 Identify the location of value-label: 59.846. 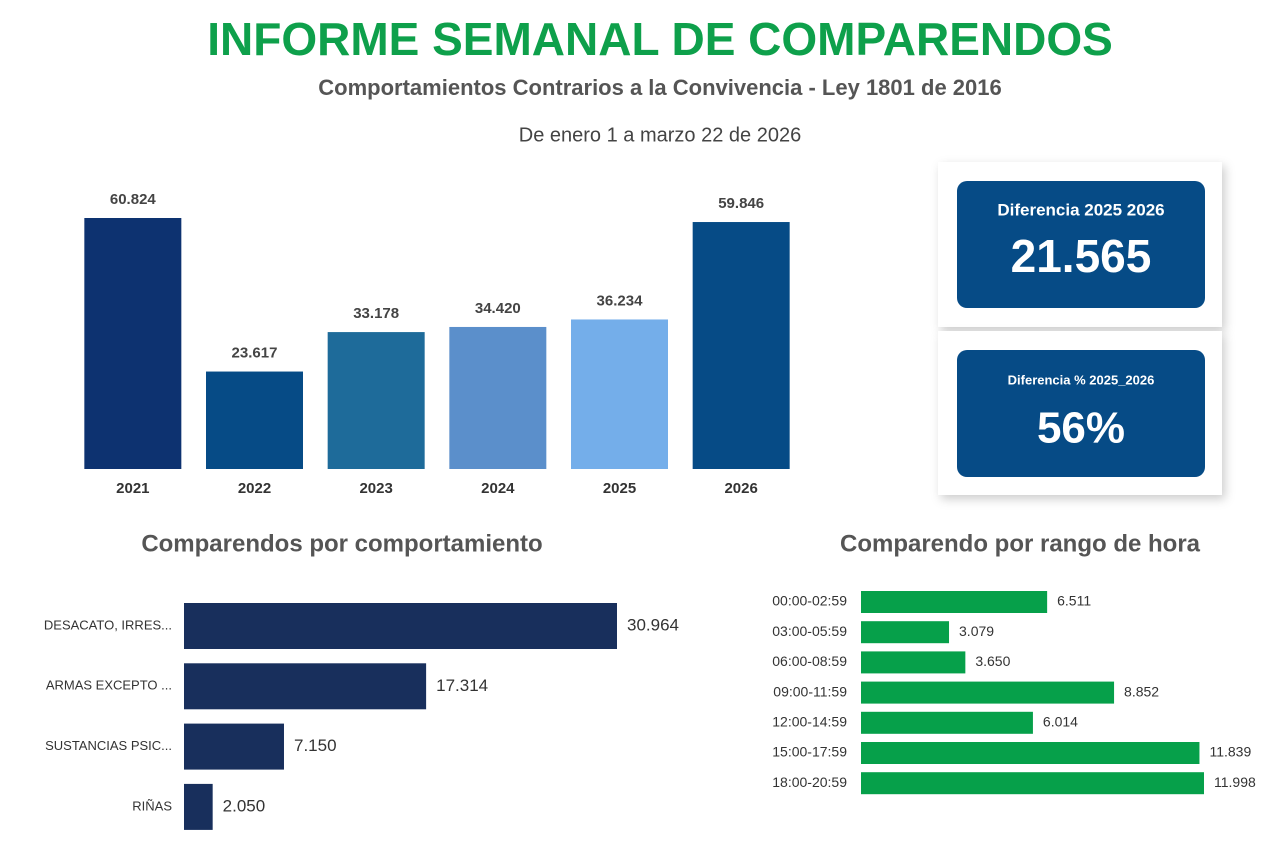
(741, 203).